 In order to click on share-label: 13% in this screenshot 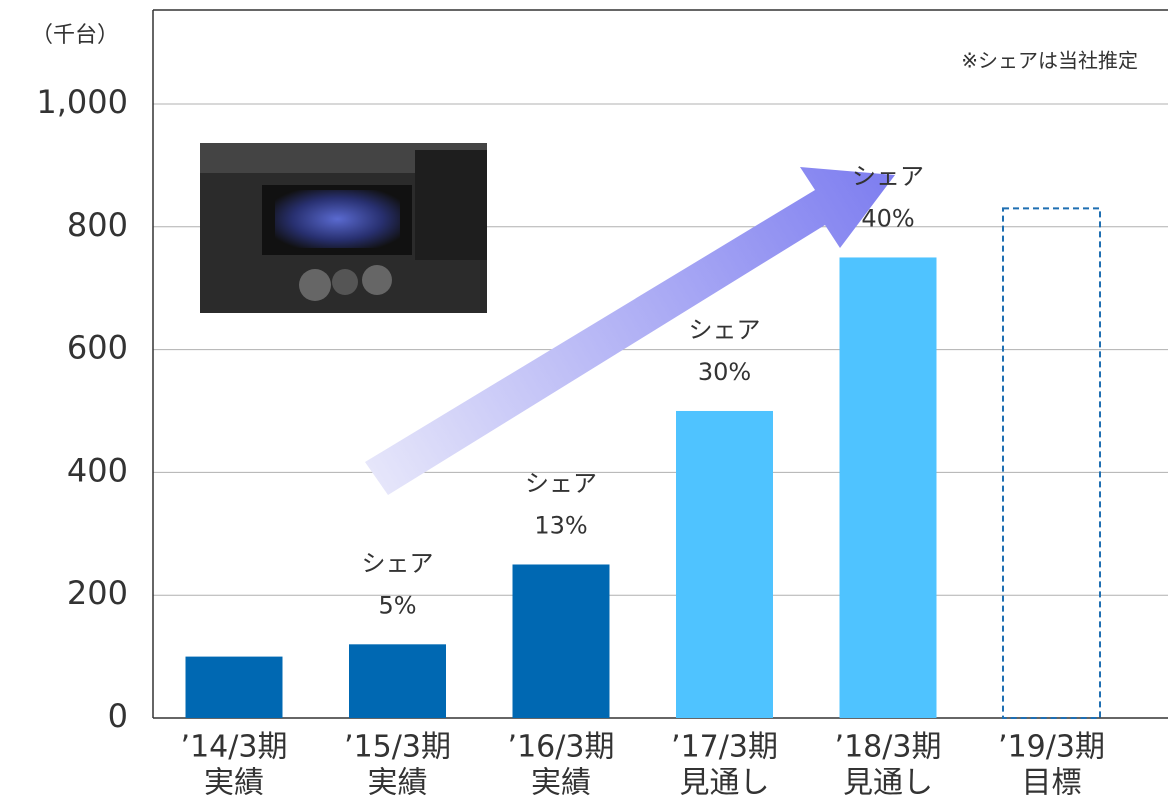, I will do `click(560, 525)`.